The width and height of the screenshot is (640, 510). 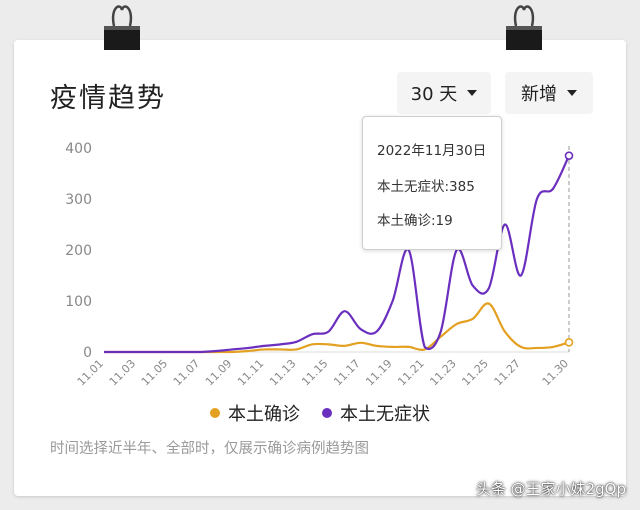 What do you see at coordinates (569, 155) in the screenshot?
I see `series-point-asymptomatic` at bounding box center [569, 155].